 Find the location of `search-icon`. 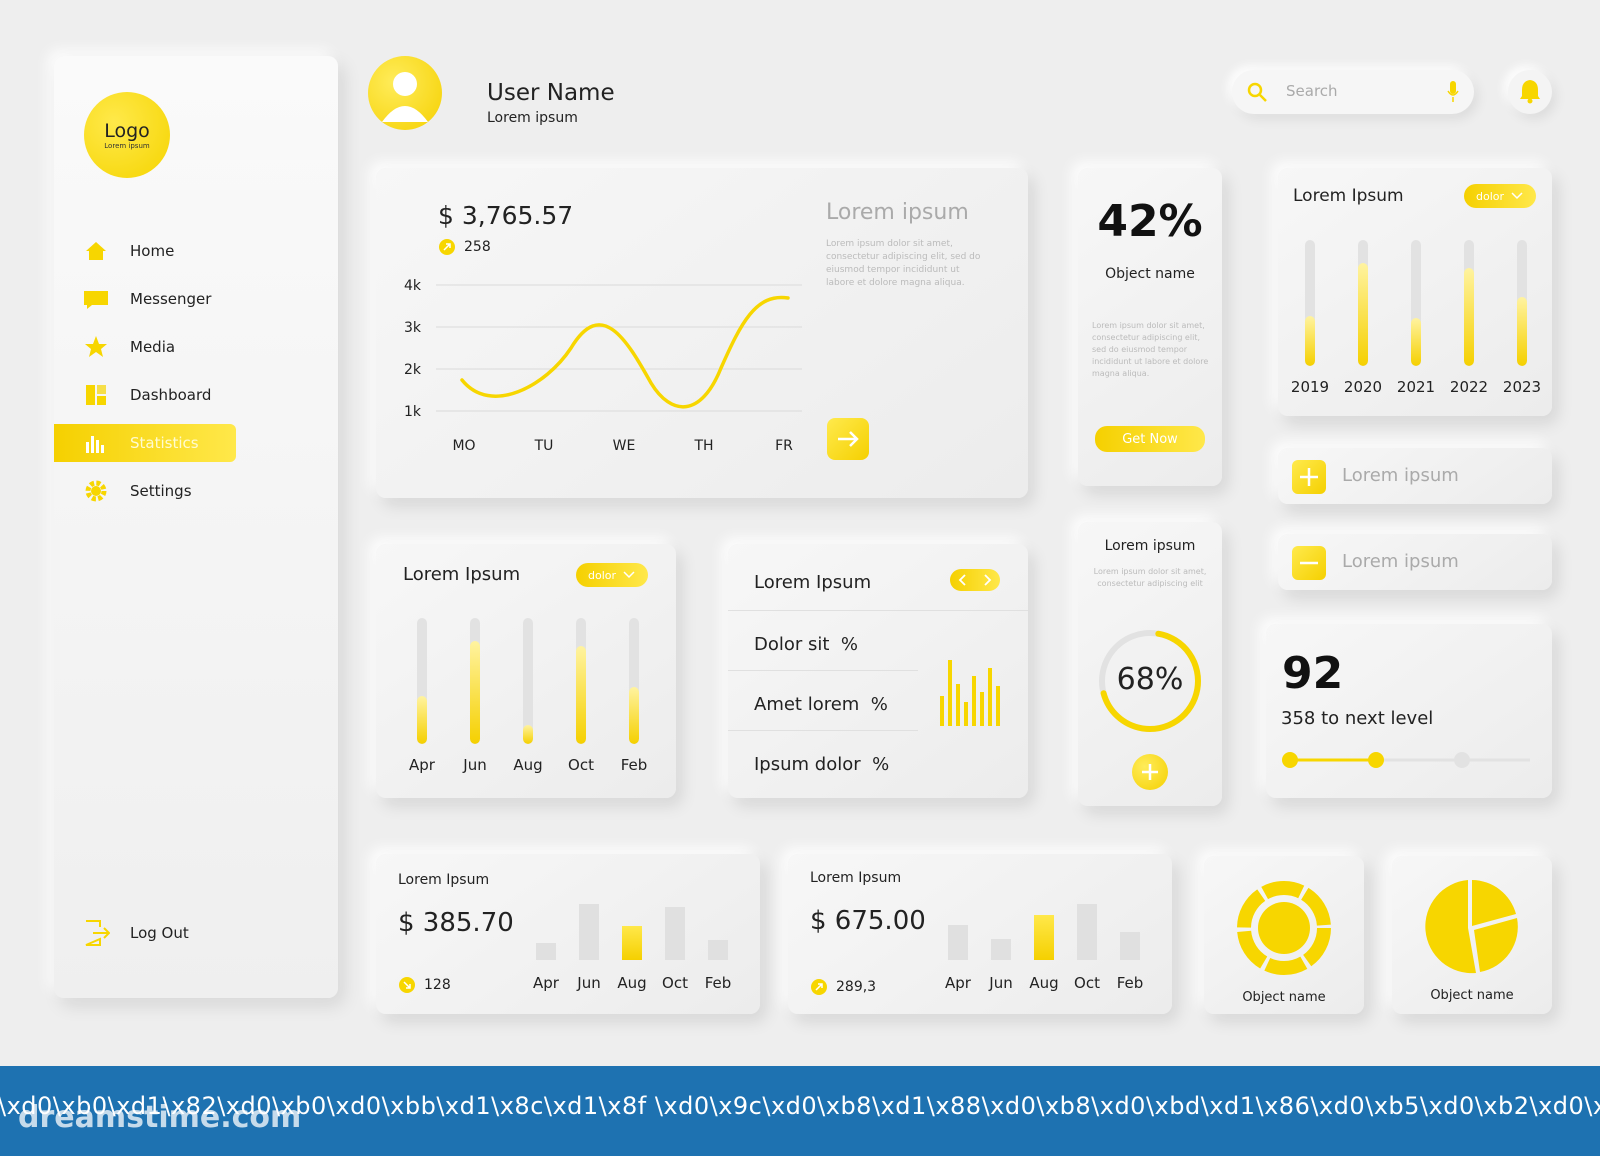

search-icon is located at coordinates (1257, 92).